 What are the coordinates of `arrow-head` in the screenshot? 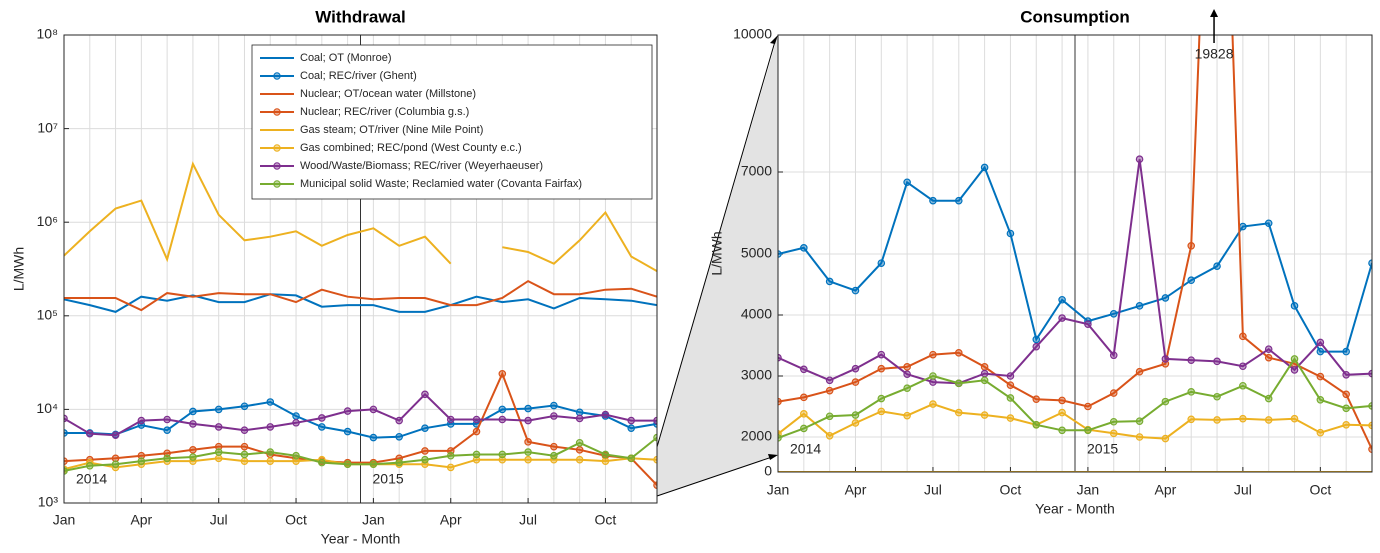 It's located at (774, 39).